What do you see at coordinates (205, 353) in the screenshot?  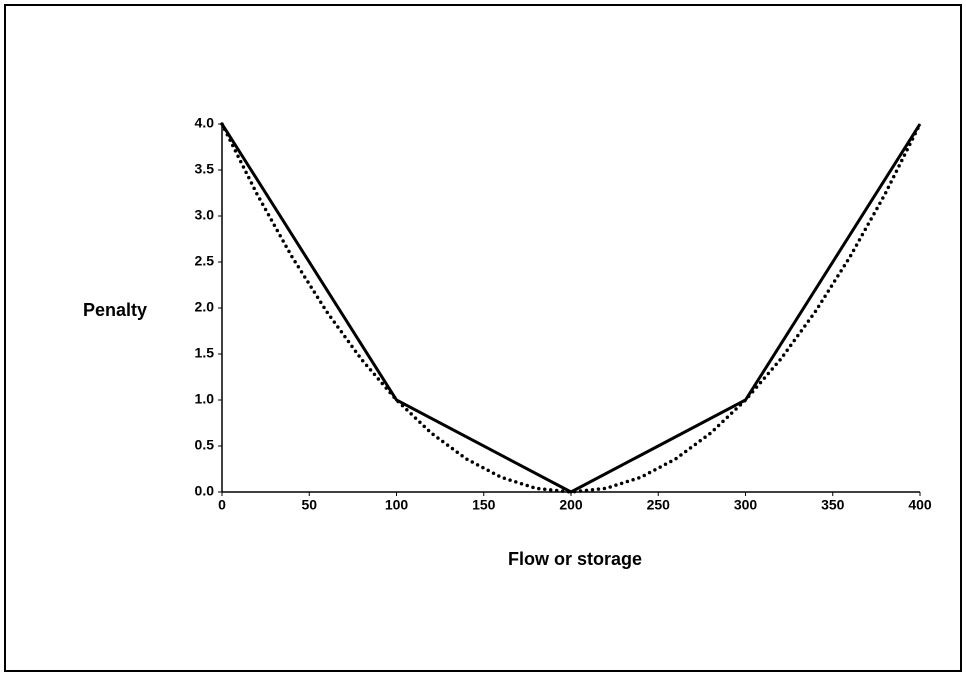 I see `y-tick-label: 1.5` at bounding box center [205, 353].